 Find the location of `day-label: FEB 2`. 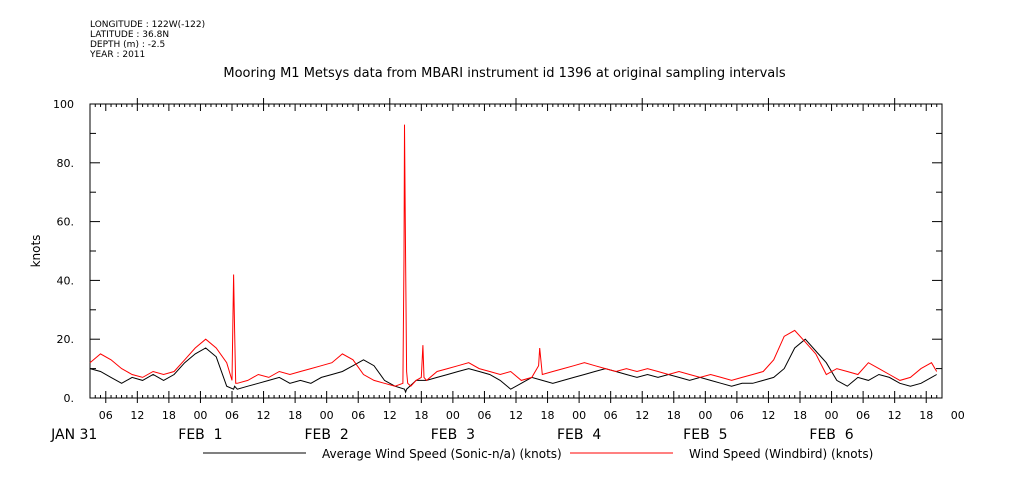

day-label: FEB 2 is located at coordinates (327, 435).